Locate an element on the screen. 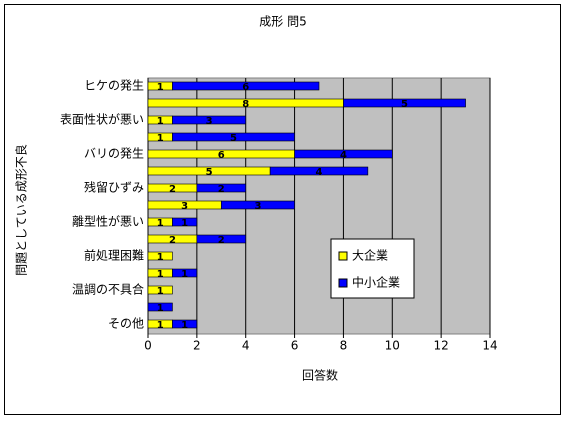 The width and height of the screenshot is (566, 426). x-tick-label: 4 is located at coordinates (246, 346).